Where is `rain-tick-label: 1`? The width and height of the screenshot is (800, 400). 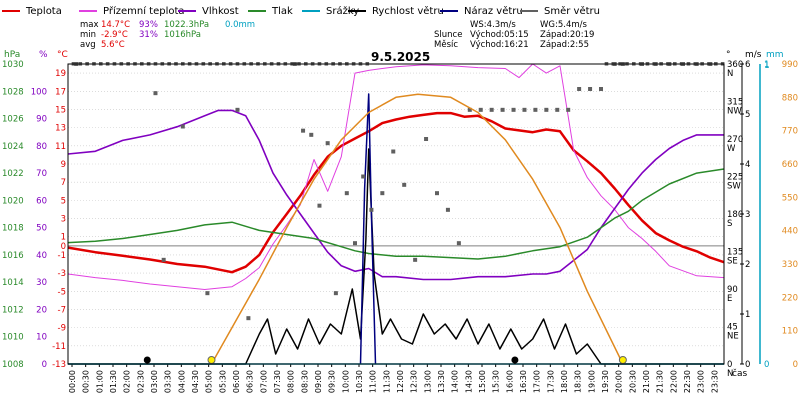 rain-tick-label: 1 is located at coordinates (766, 65).